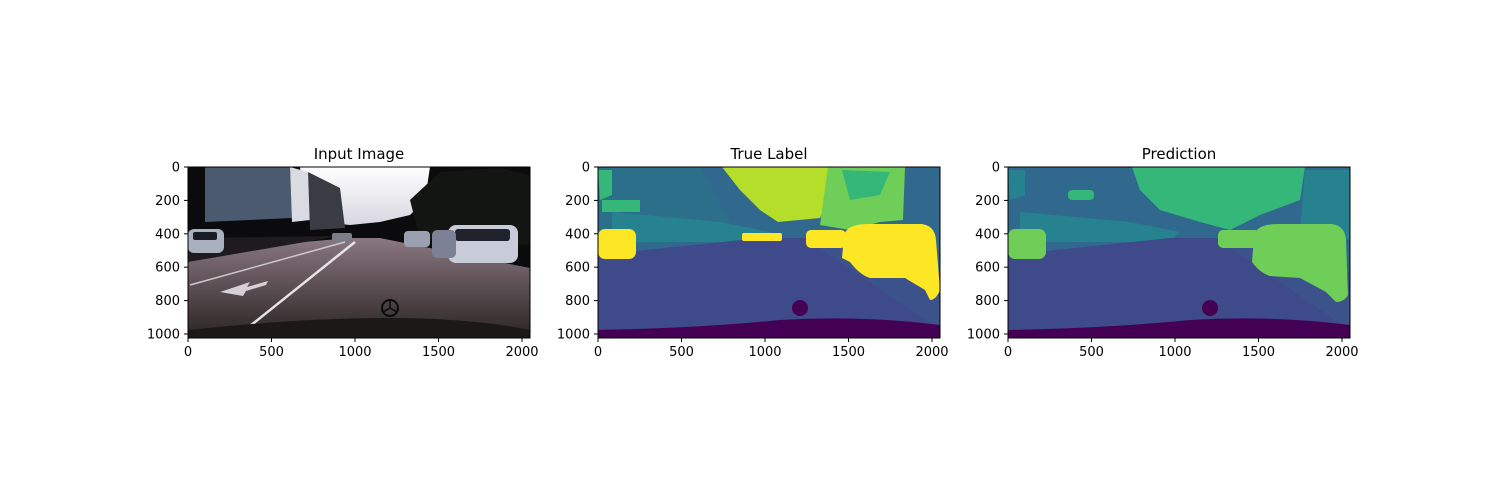  What do you see at coordinates (359, 154) in the screenshot?
I see `panel-title: Input Image` at bounding box center [359, 154].